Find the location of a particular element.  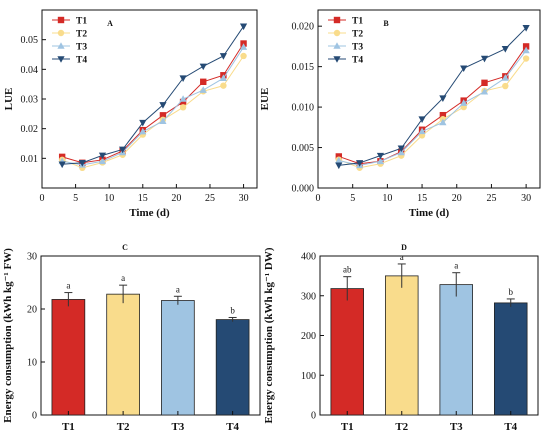

panel-label: B is located at coordinates (386, 23).